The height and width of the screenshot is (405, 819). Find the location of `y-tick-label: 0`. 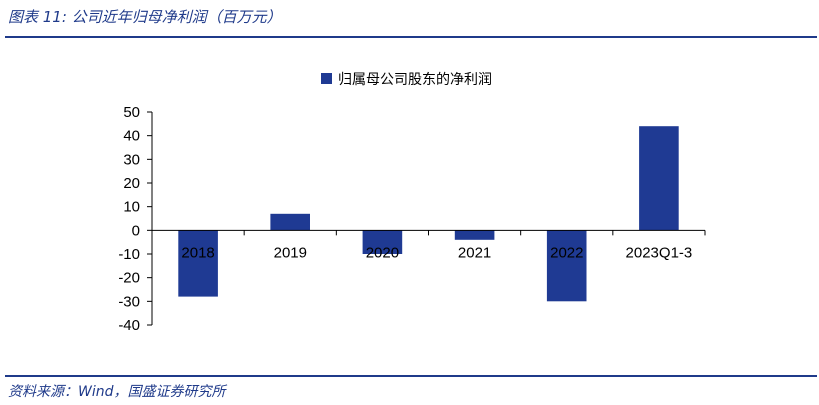

y-tick-label: 0 is located at coordinates (136, 230).